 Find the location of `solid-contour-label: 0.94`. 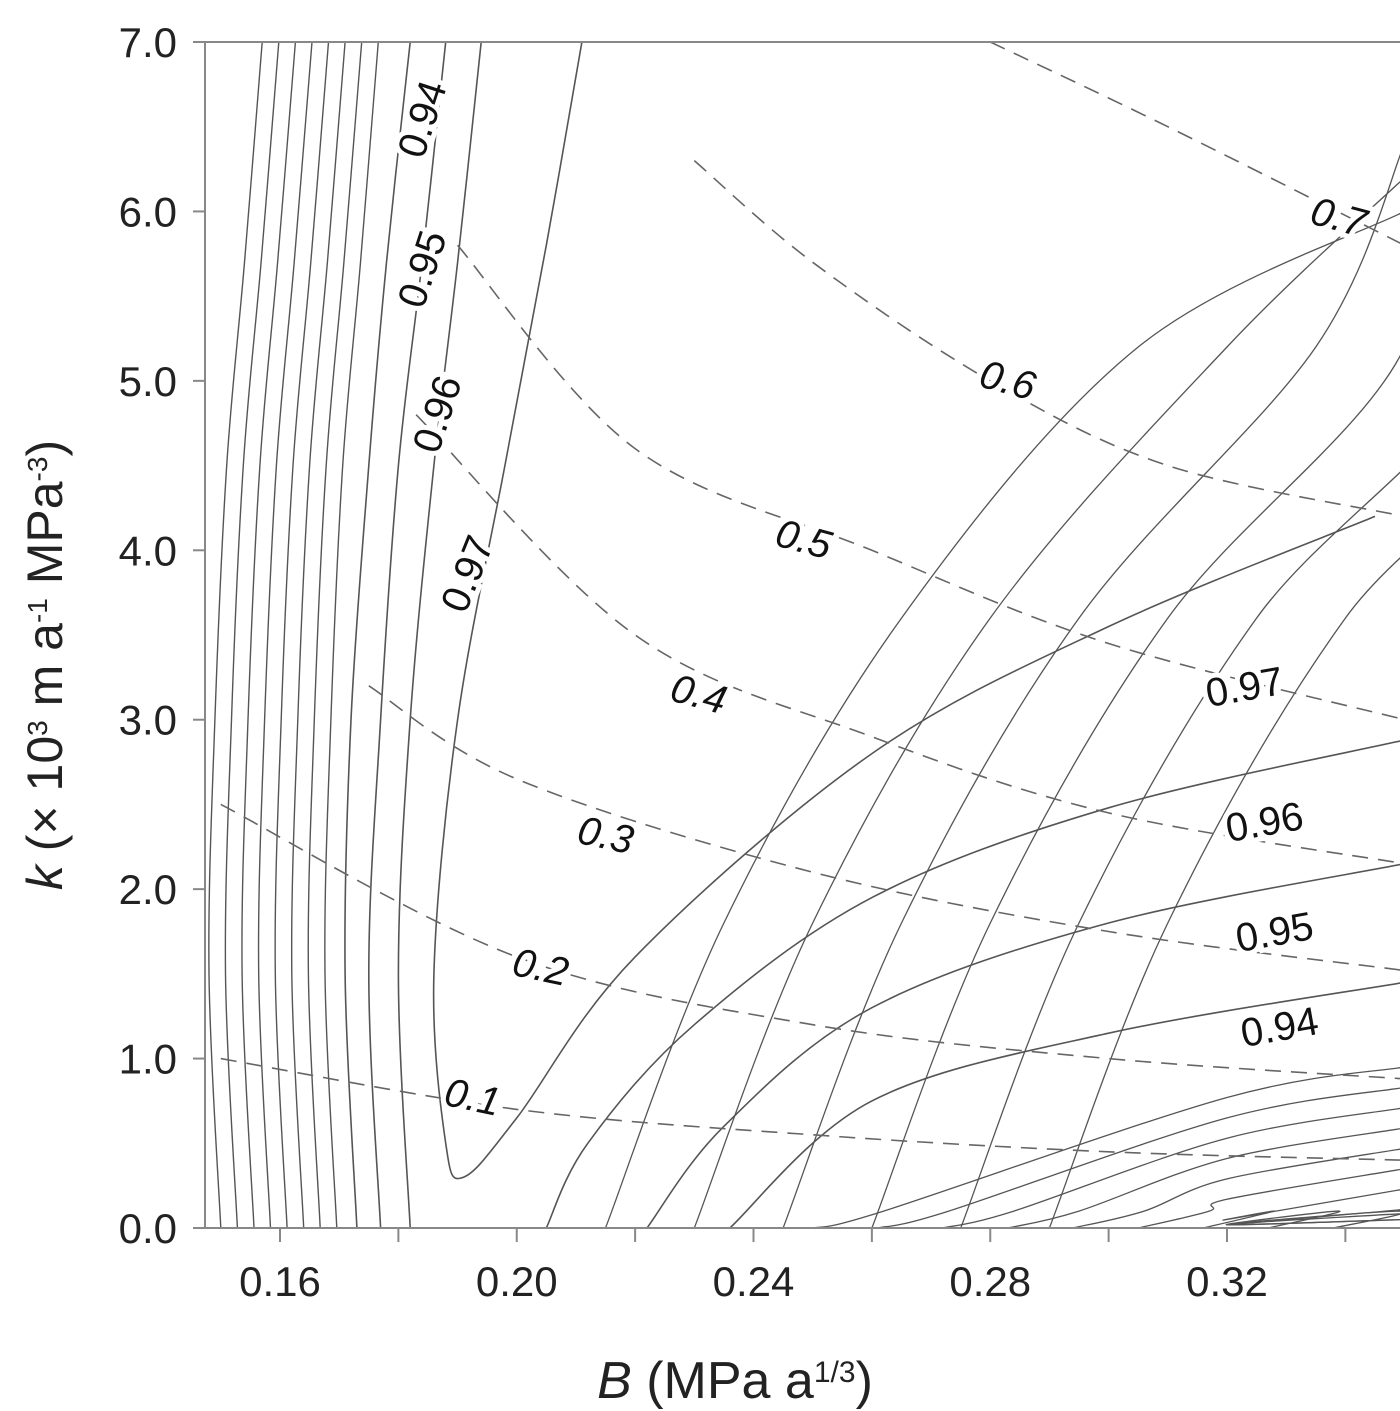

solid-contour-label: 0.94 is located at coordinates (423, 119).